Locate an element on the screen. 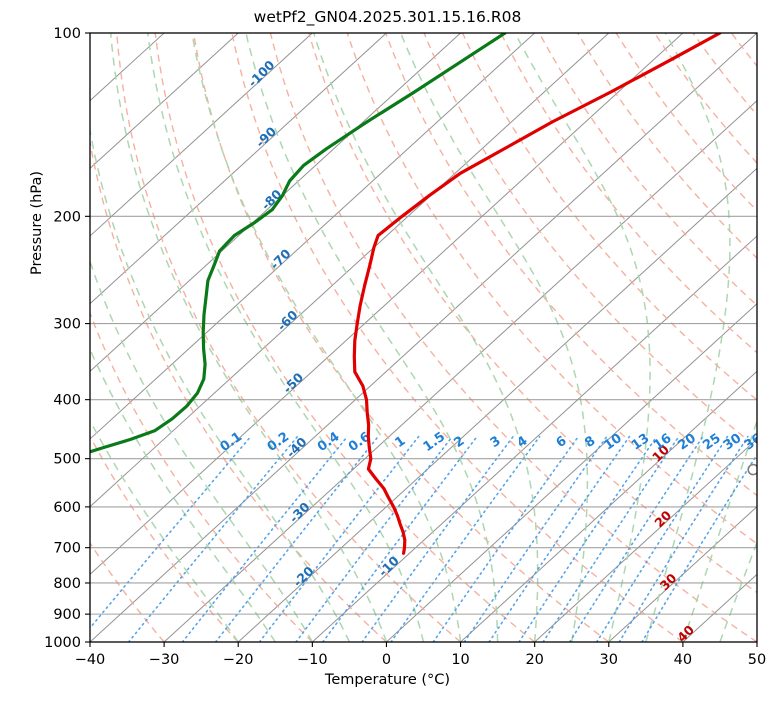 This screenshot has width=775, height=708. svg-text: −40 is located at coordinates (90, 660).